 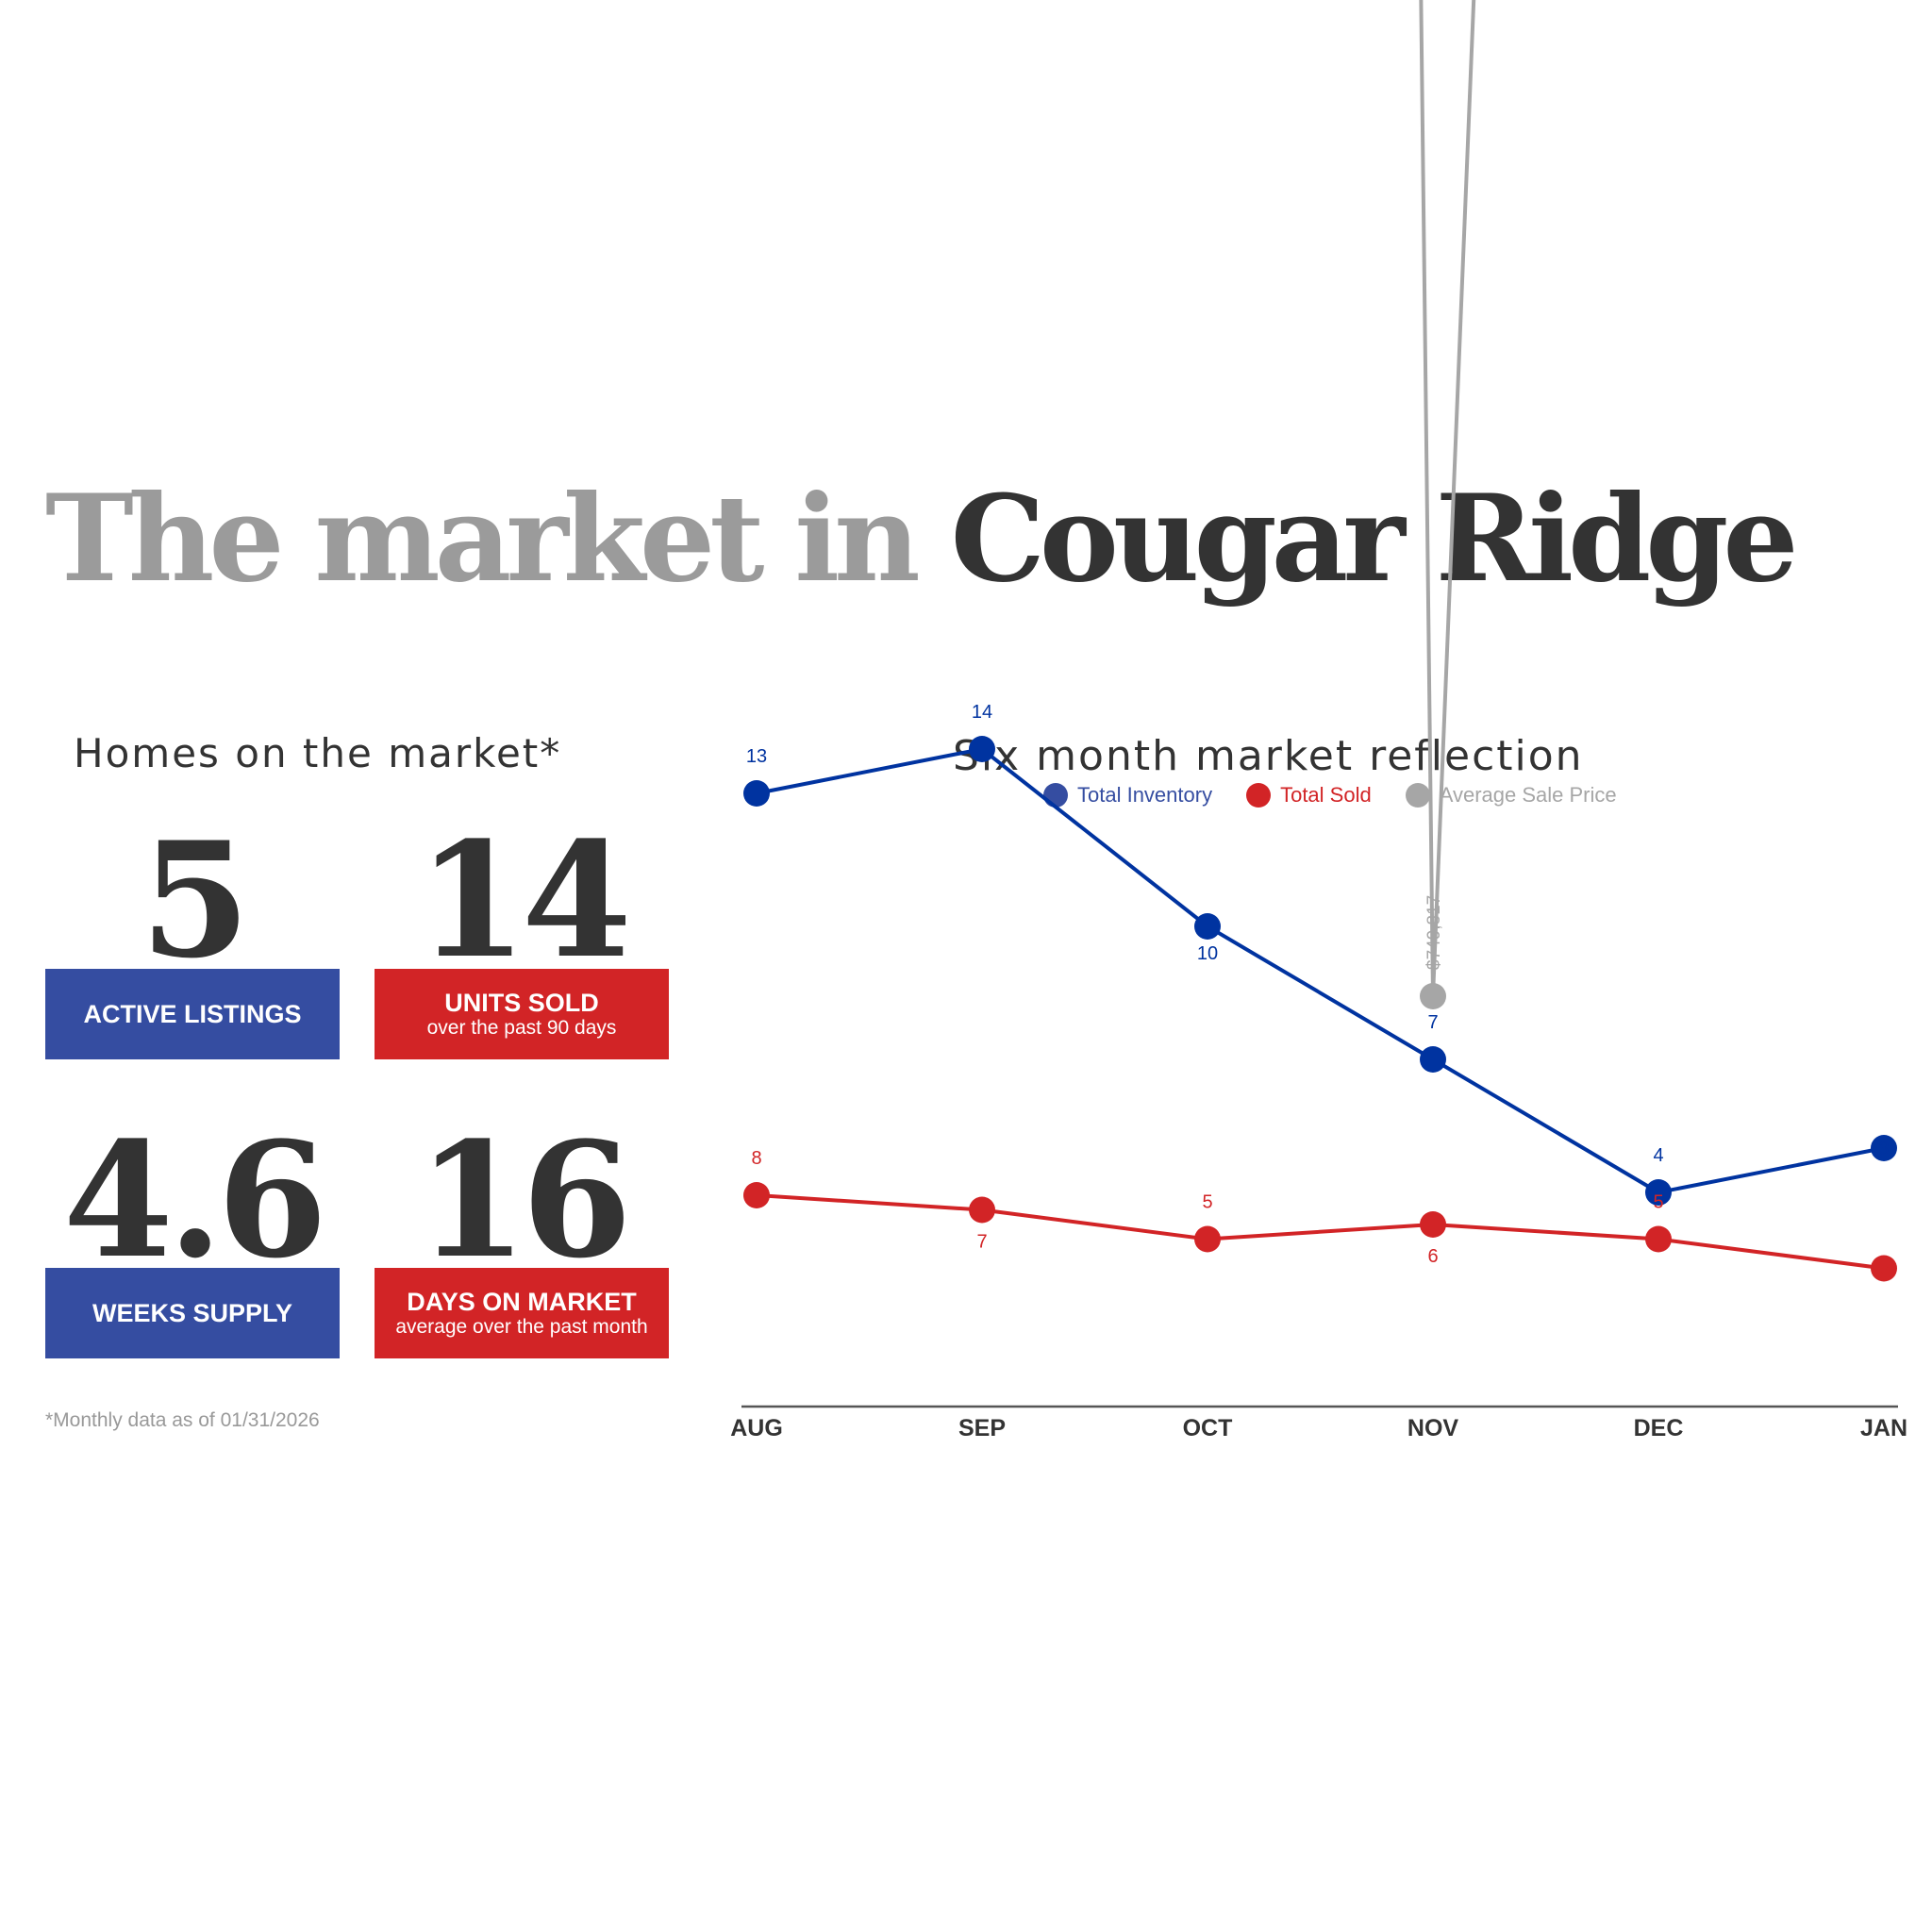 I want to click on sold-label-nov: 6, so click(x=1432, y=1256).